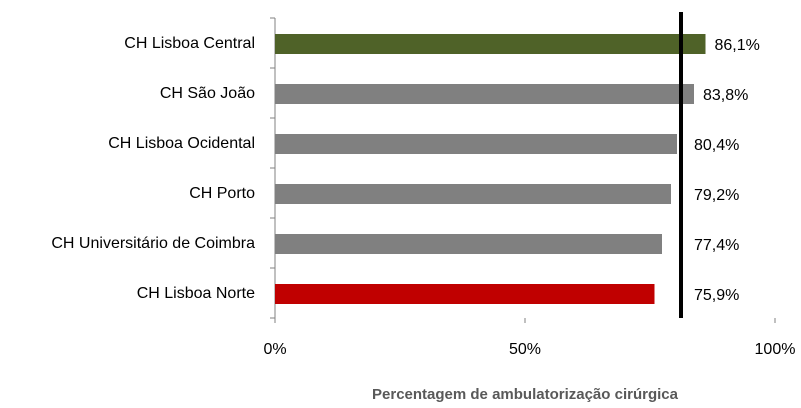 The width and height of the screenshot is (801, 408). What do you see at coordinates (716, 245) in the screenshot?
I see `value-label: 77,4%` at bounding box center [716, 245].